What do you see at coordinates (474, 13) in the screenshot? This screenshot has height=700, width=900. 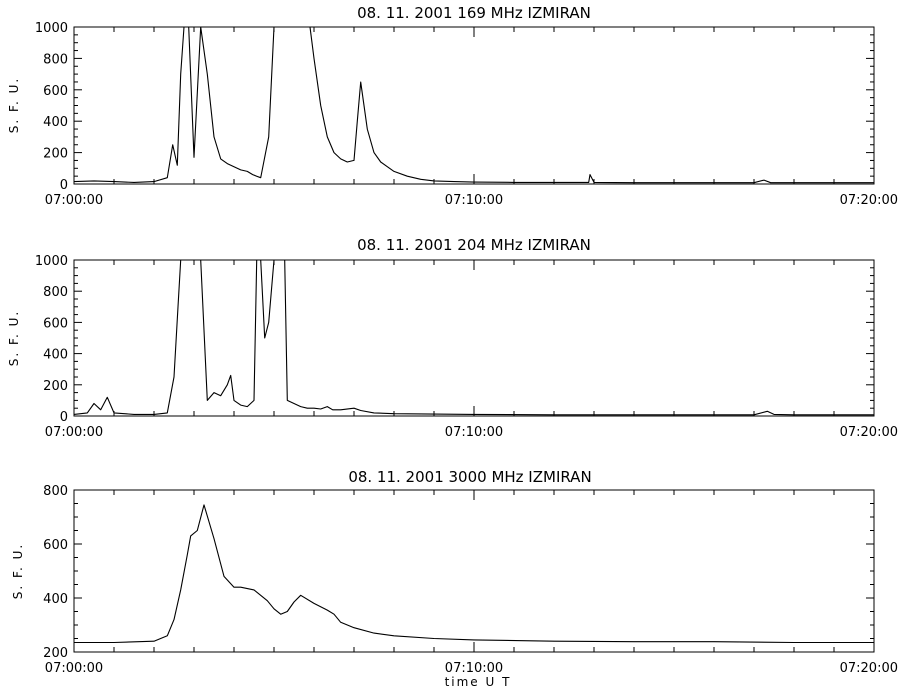 I see `chart-title: 08. 11. 2001 169 MHz IZMIRAN` at bounding box center [474, 13].